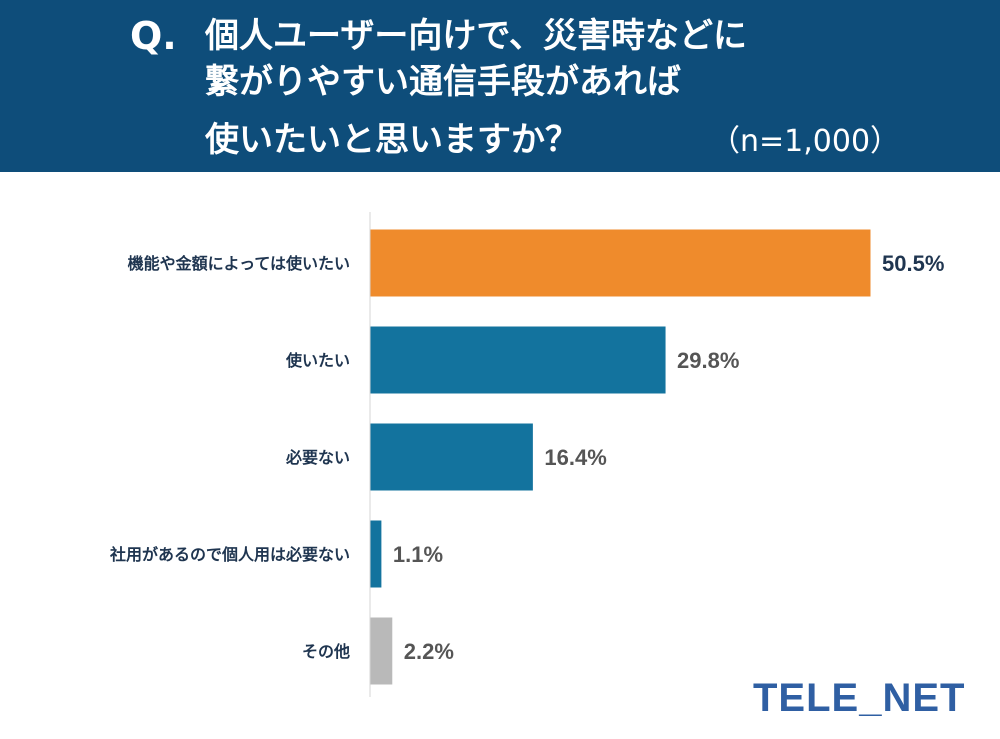 This screenshot has height=739, width=1000. What do you see at coordinates (418, 554) in the screenshot?
I see `value-label: 1.1%` at bounding box center [418, 554].